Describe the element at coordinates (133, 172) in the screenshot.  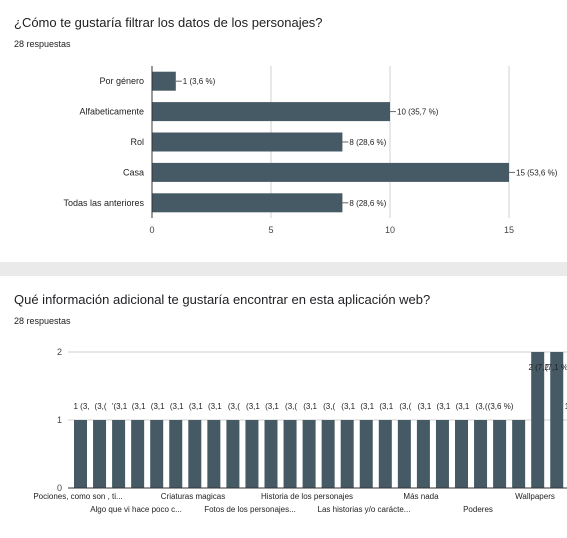
I see `category-label: Casa` at that location.